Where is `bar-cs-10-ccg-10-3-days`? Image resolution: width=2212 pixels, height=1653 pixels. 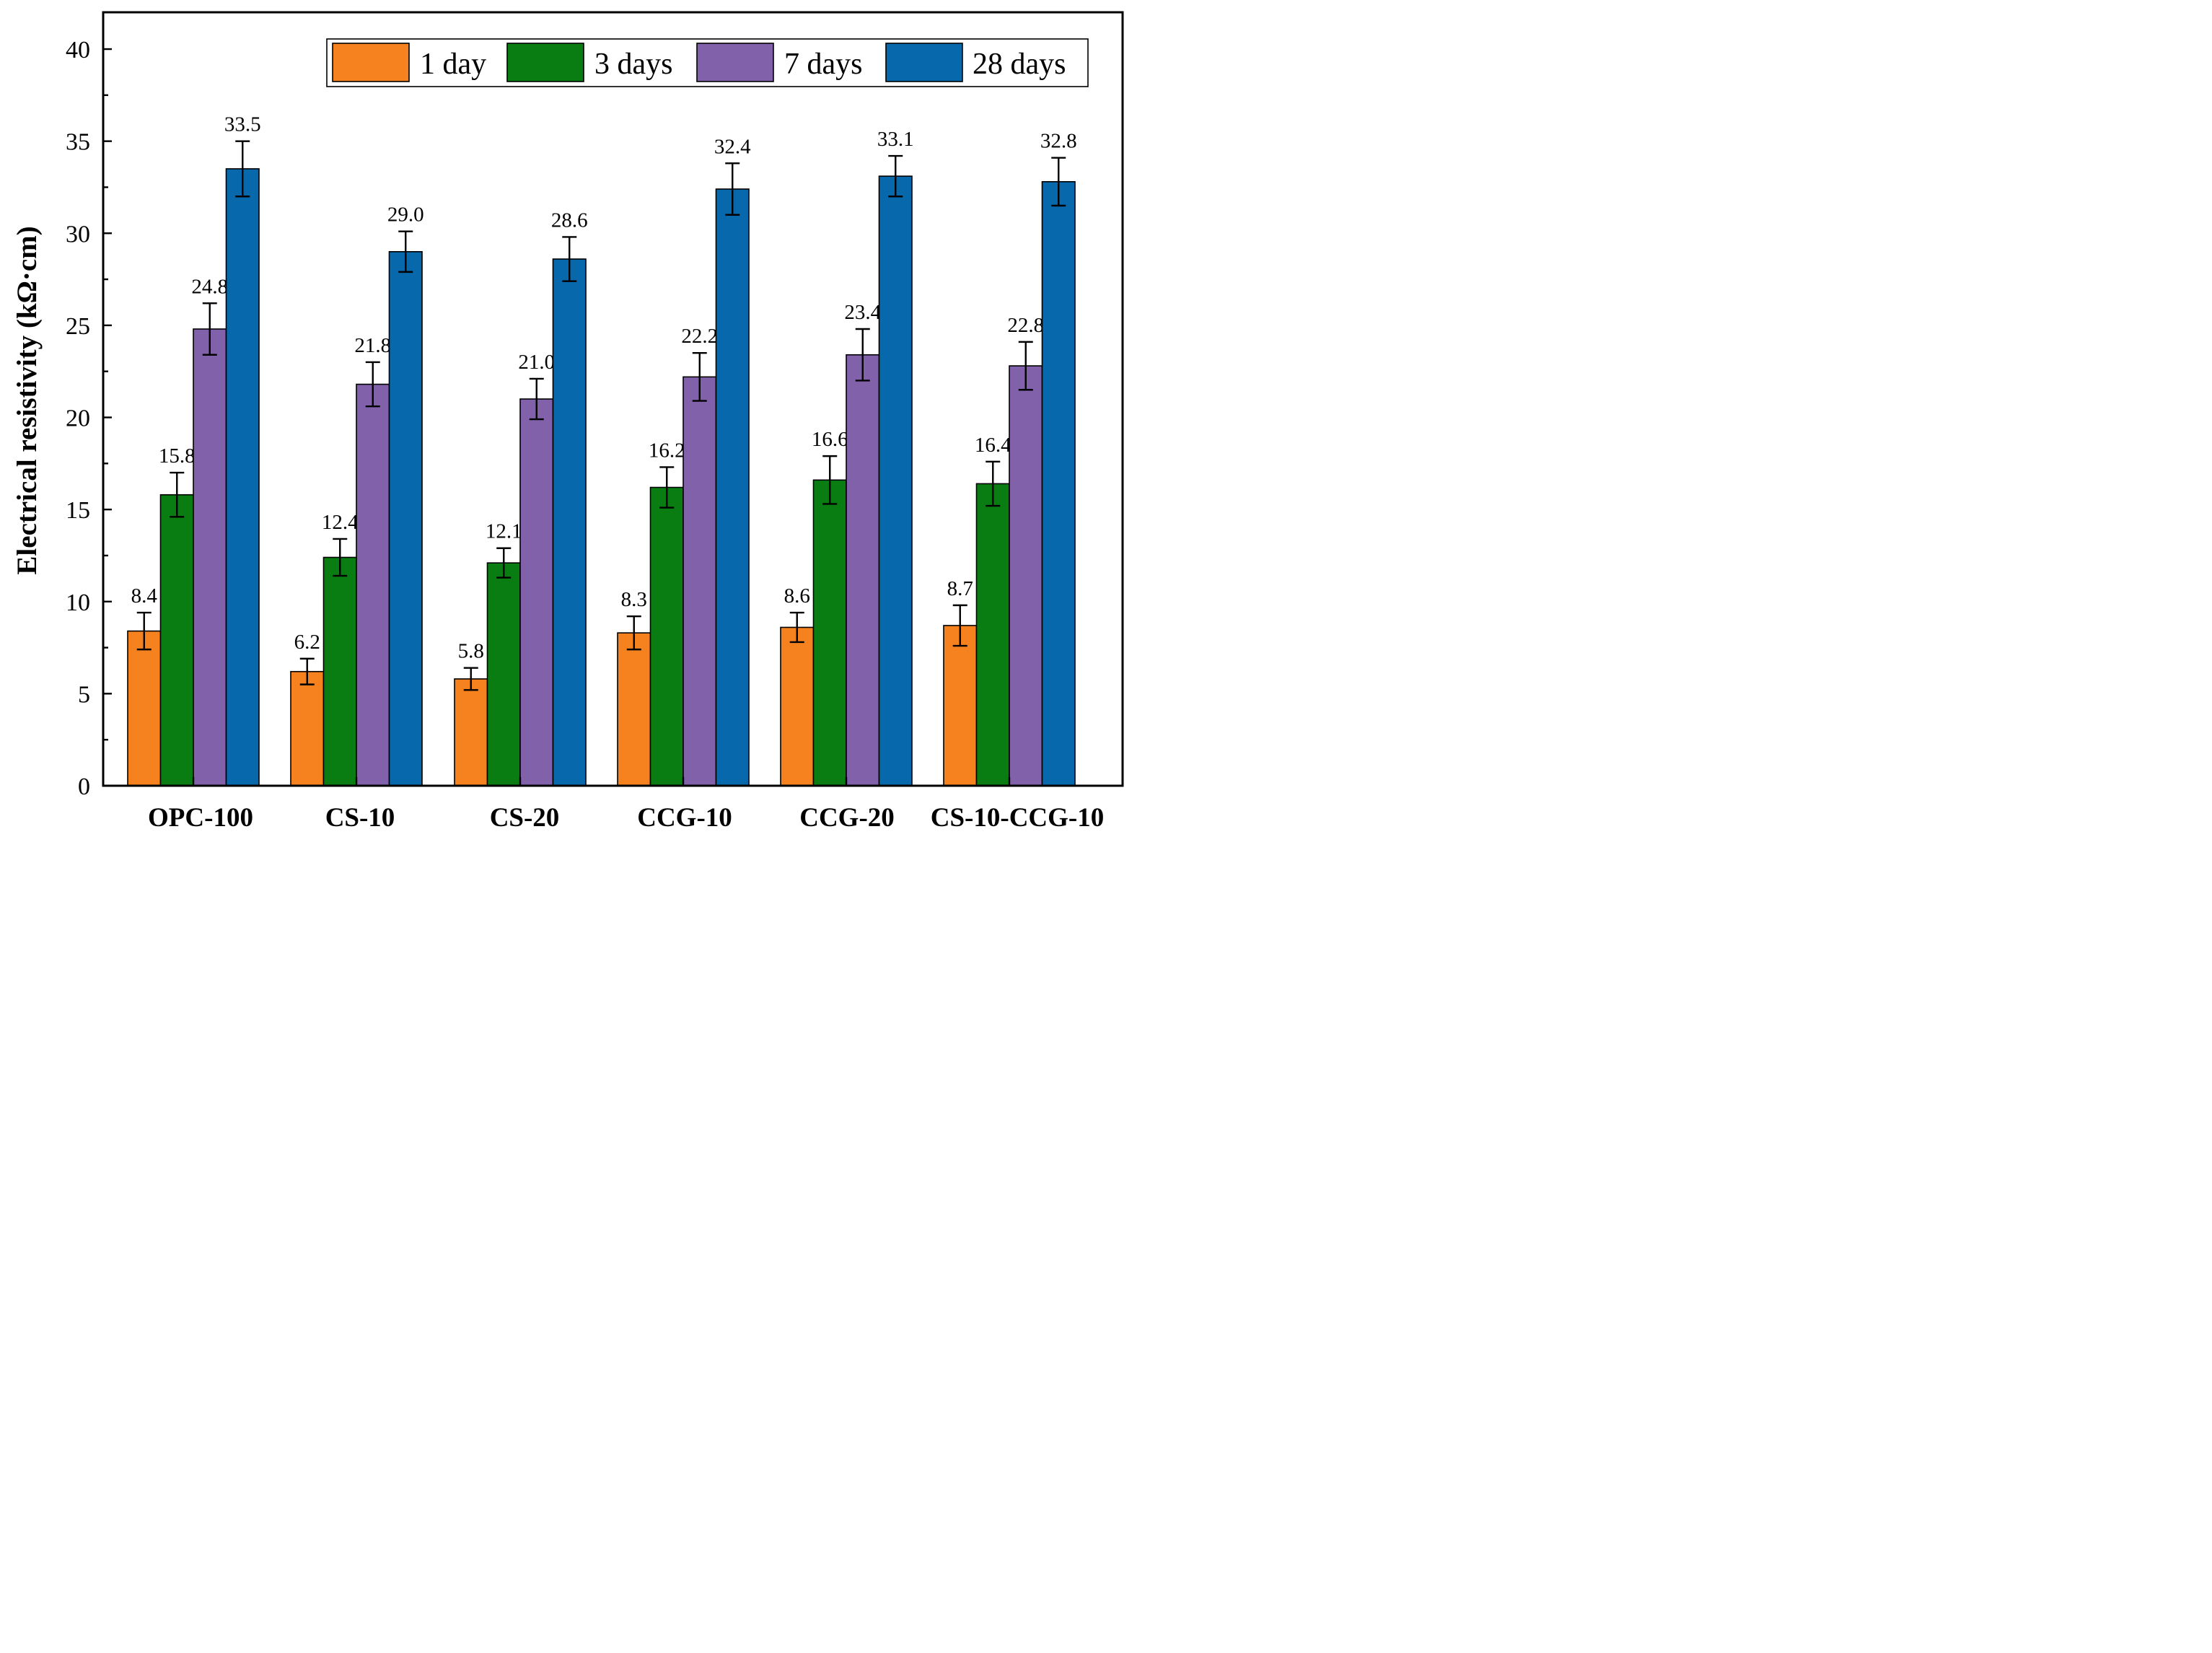
bar-cs-10-ccg-10-3-days is located at coordinates (992, 634).